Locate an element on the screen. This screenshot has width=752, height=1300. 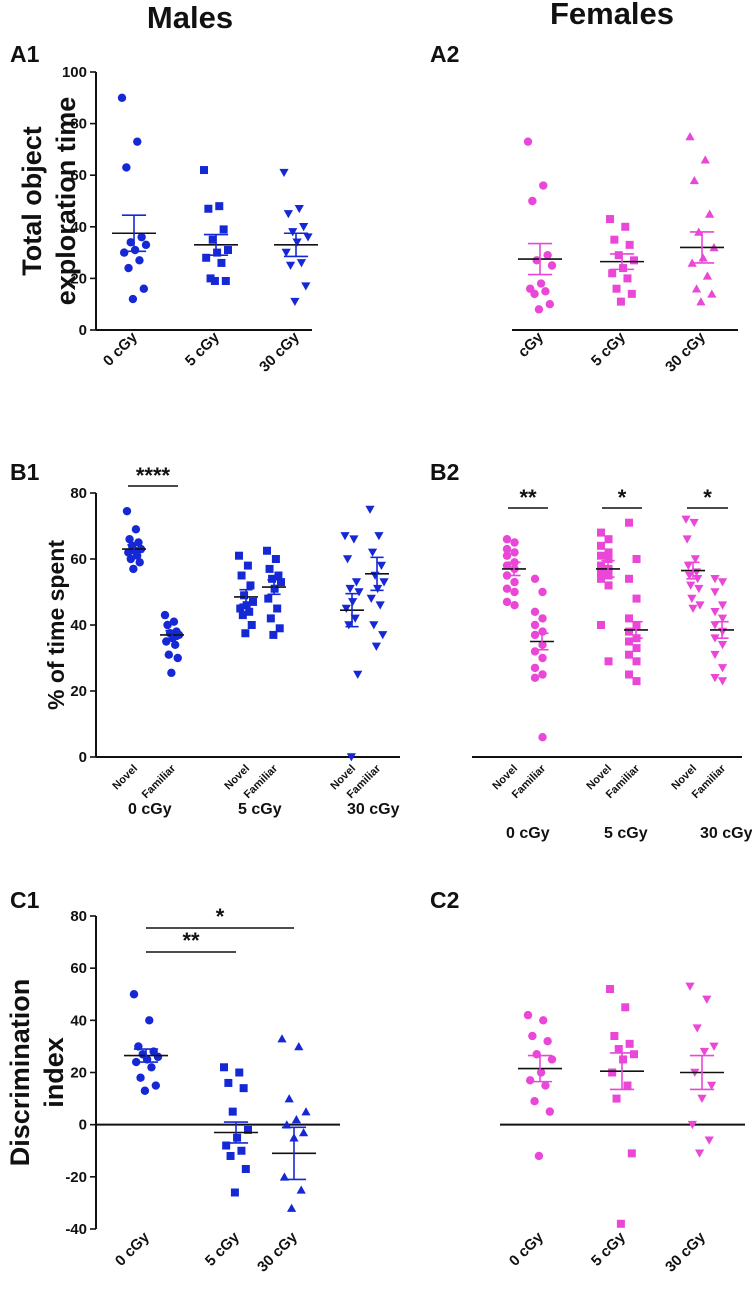
x-category-label-c2-1: 5 cGy is located at coordinates (608, 1248).